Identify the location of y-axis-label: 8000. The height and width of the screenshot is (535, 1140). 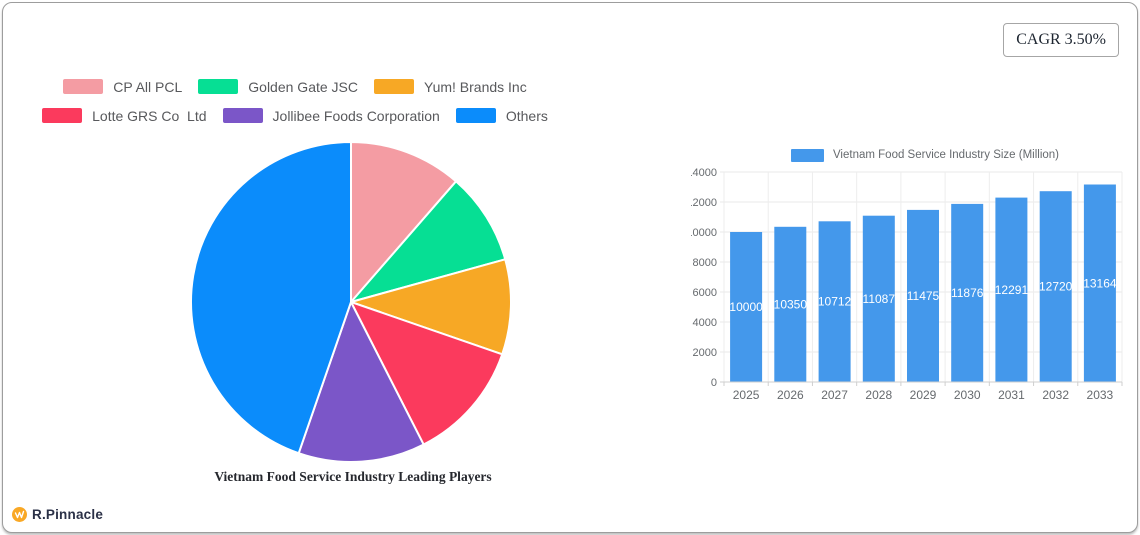
(705, 263).